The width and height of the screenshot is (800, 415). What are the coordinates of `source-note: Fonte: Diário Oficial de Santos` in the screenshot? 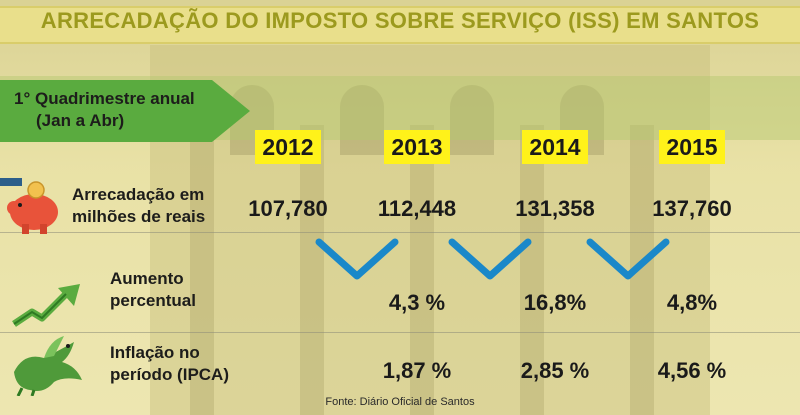 It's located at (400, 402).